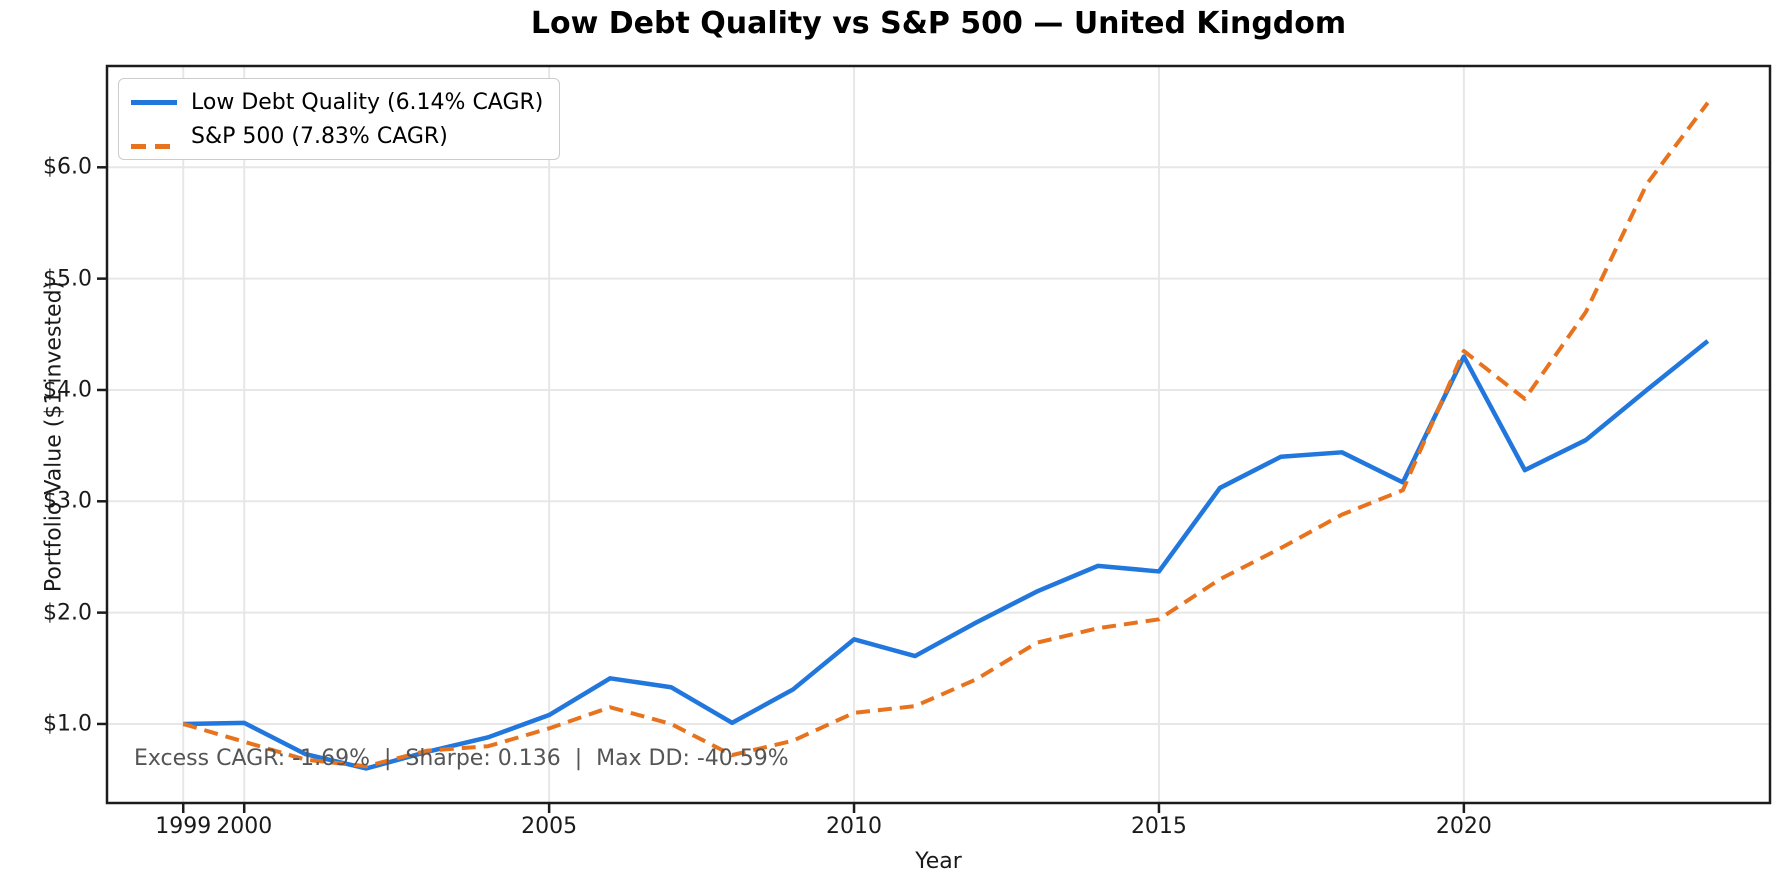  What do you see at coordinates (154, 102) in the screenshot?
I see `legend-swatch-solid-line` at bounding box center [154, 102].